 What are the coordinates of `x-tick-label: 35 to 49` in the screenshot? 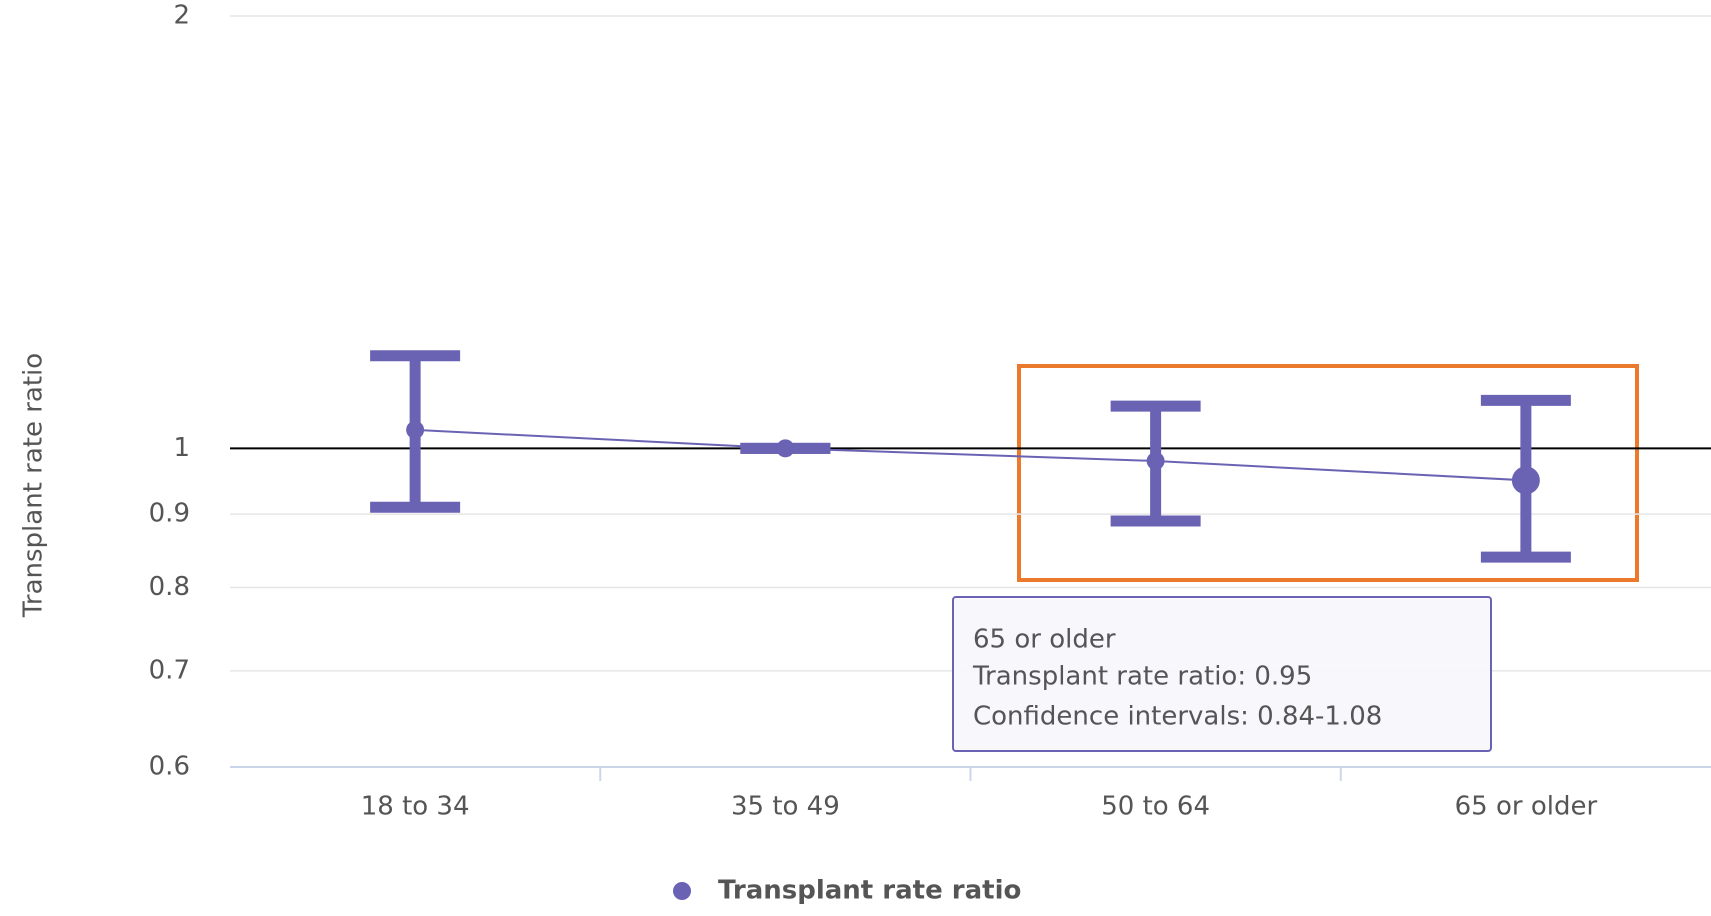 It's located at (785, 807).